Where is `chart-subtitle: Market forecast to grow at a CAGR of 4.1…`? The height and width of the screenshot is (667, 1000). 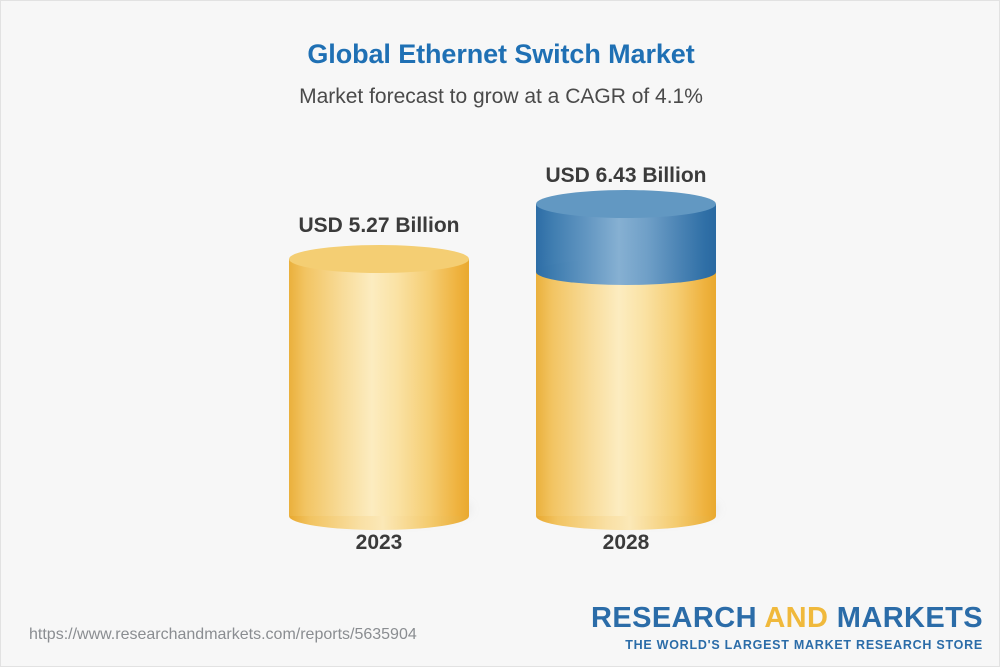
chart-subtitle: Market forecast to grow at a CAGR of 4.1… is located at coordinates (501, 96).